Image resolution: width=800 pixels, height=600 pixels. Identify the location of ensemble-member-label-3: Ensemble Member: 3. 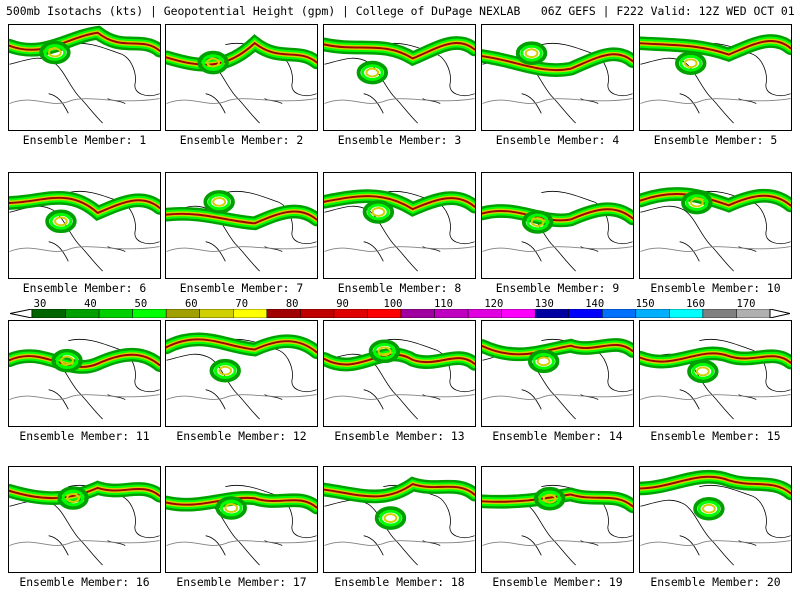
(399, 140).